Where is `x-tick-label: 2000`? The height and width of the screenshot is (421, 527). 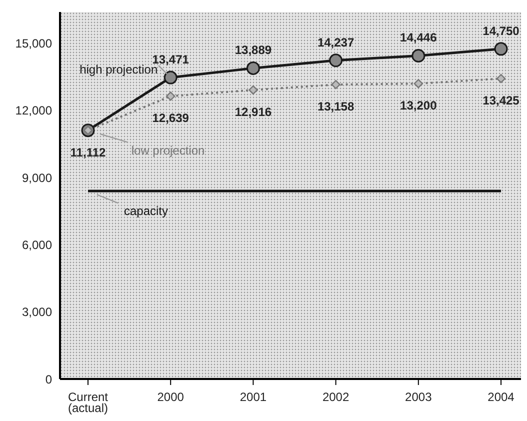
x-tick-label: 2000 is located at coordinates (170, 397).